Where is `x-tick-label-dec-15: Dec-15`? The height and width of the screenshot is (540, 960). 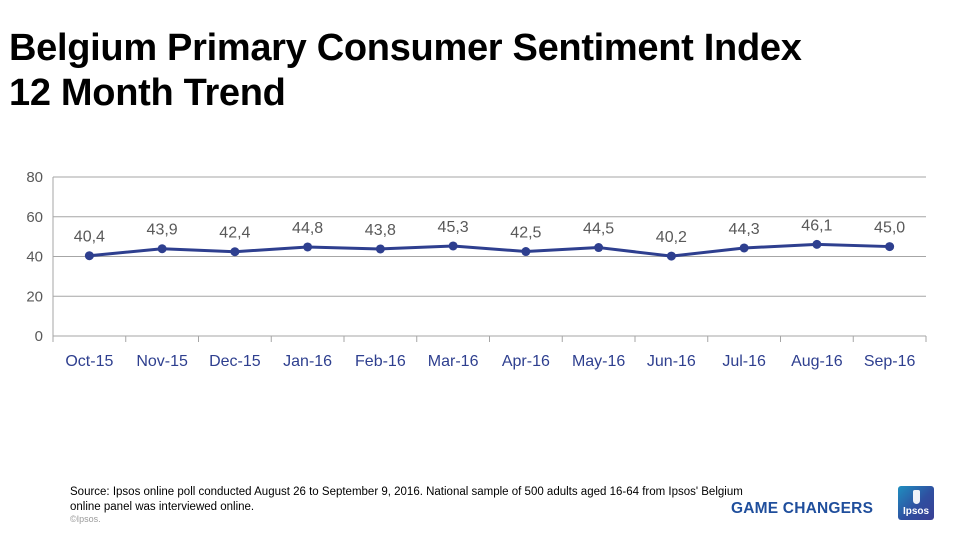
x-tick-label-dec-15: Dec-15 is located at coordinates (235, 361).